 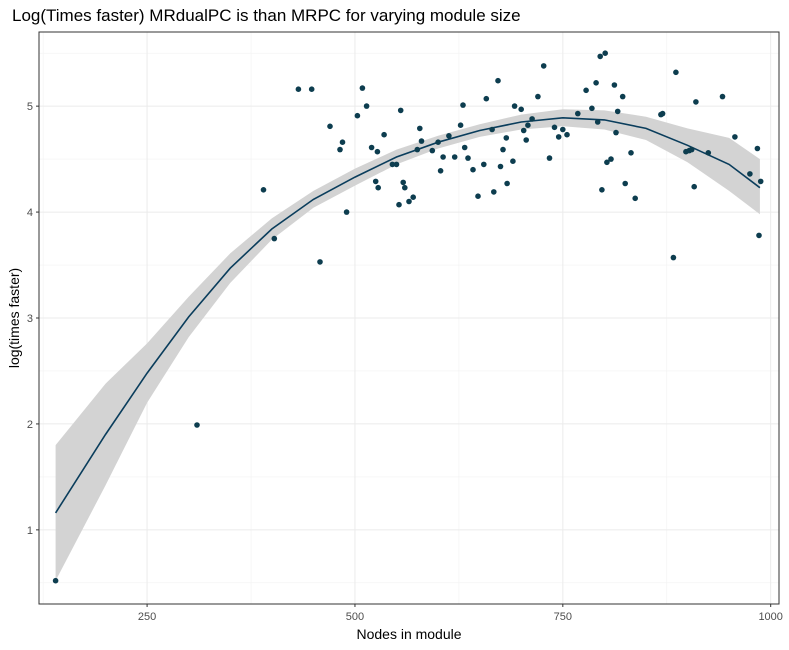 I want to click on x-axis-title: Nodes in module, so click(x=408, y=634).